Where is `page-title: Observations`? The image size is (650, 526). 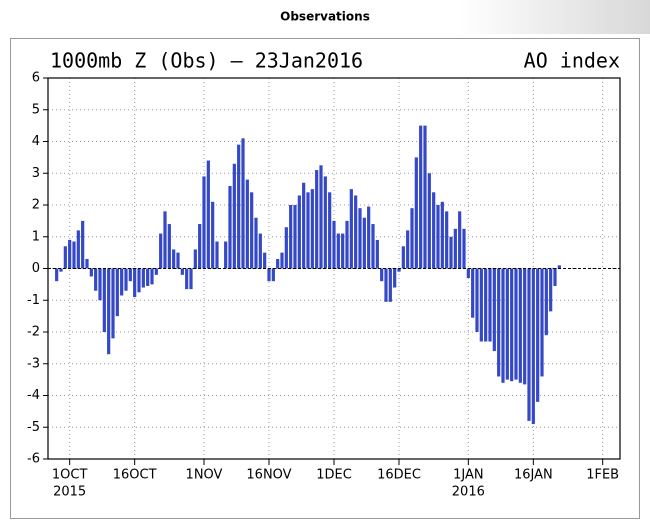 page-title: Observations is located at coordinates (325, 17).